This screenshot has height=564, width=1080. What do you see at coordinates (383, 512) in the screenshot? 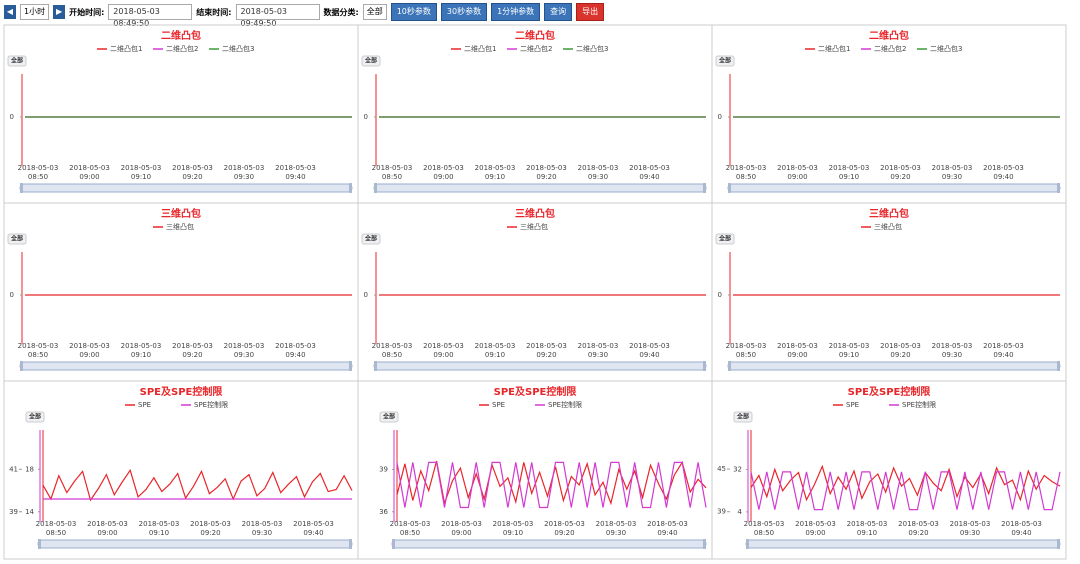
I see `y-tick-label: 36` at bounding box center [383, 512].